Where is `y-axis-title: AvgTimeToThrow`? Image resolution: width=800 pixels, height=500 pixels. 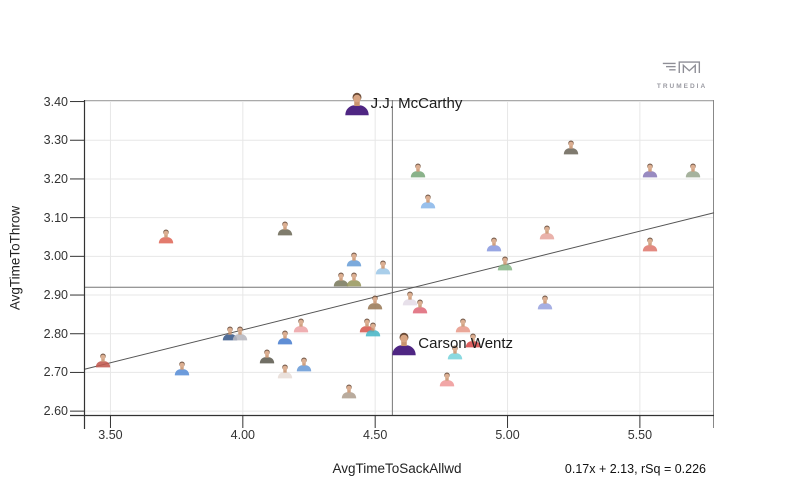
y-axis-title: AvgTimeToThrow is located at coordinates (15, 258).